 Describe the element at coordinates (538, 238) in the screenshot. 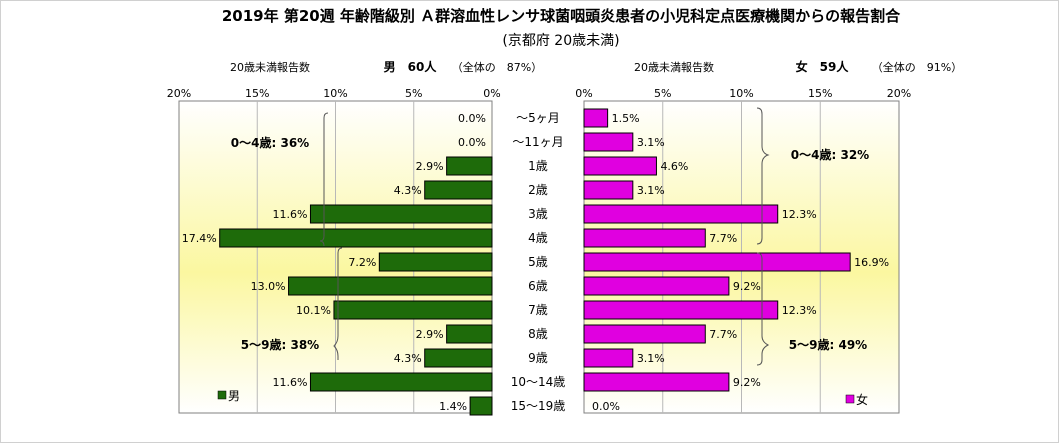

I see `category-label: 4歳` at that location.